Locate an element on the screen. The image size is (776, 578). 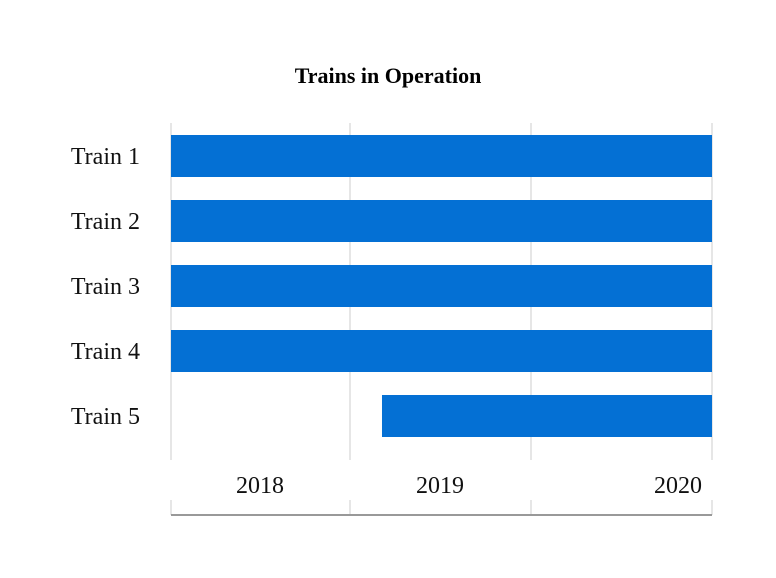
x-tick-label: 2020 is located at coordinates (678, 486).